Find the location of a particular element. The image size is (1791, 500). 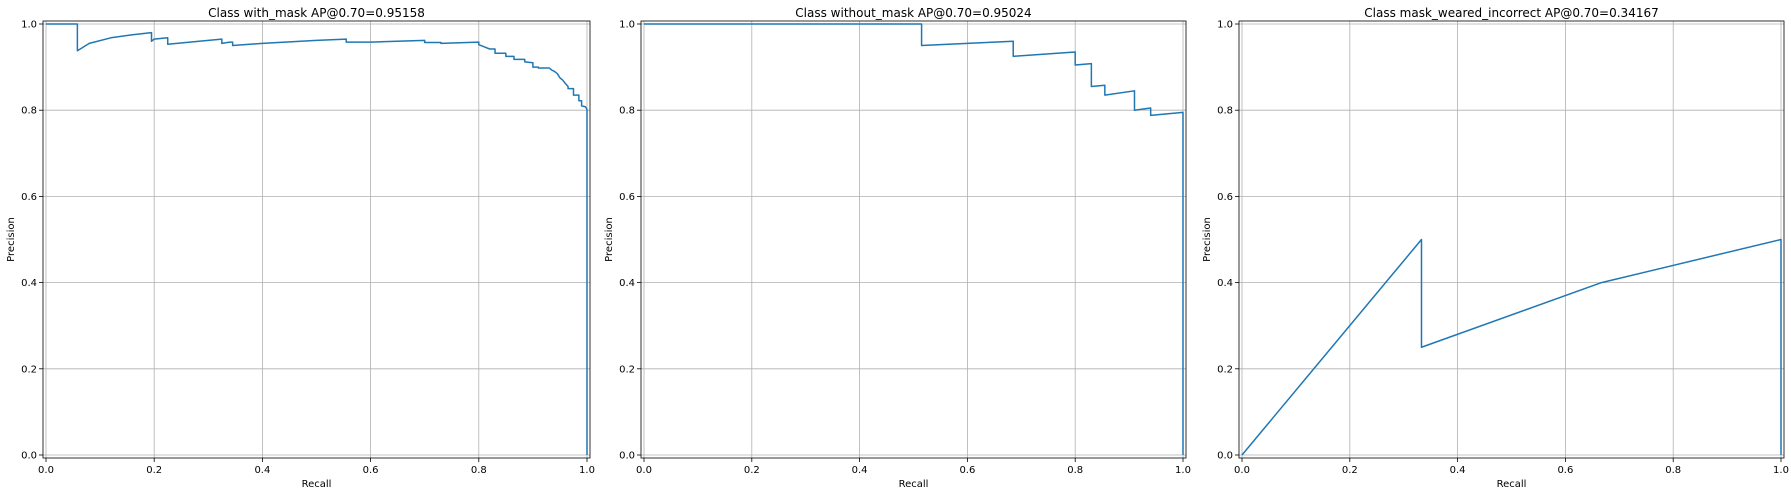

precision-recall-curve is located at coordinates (1511, 347).